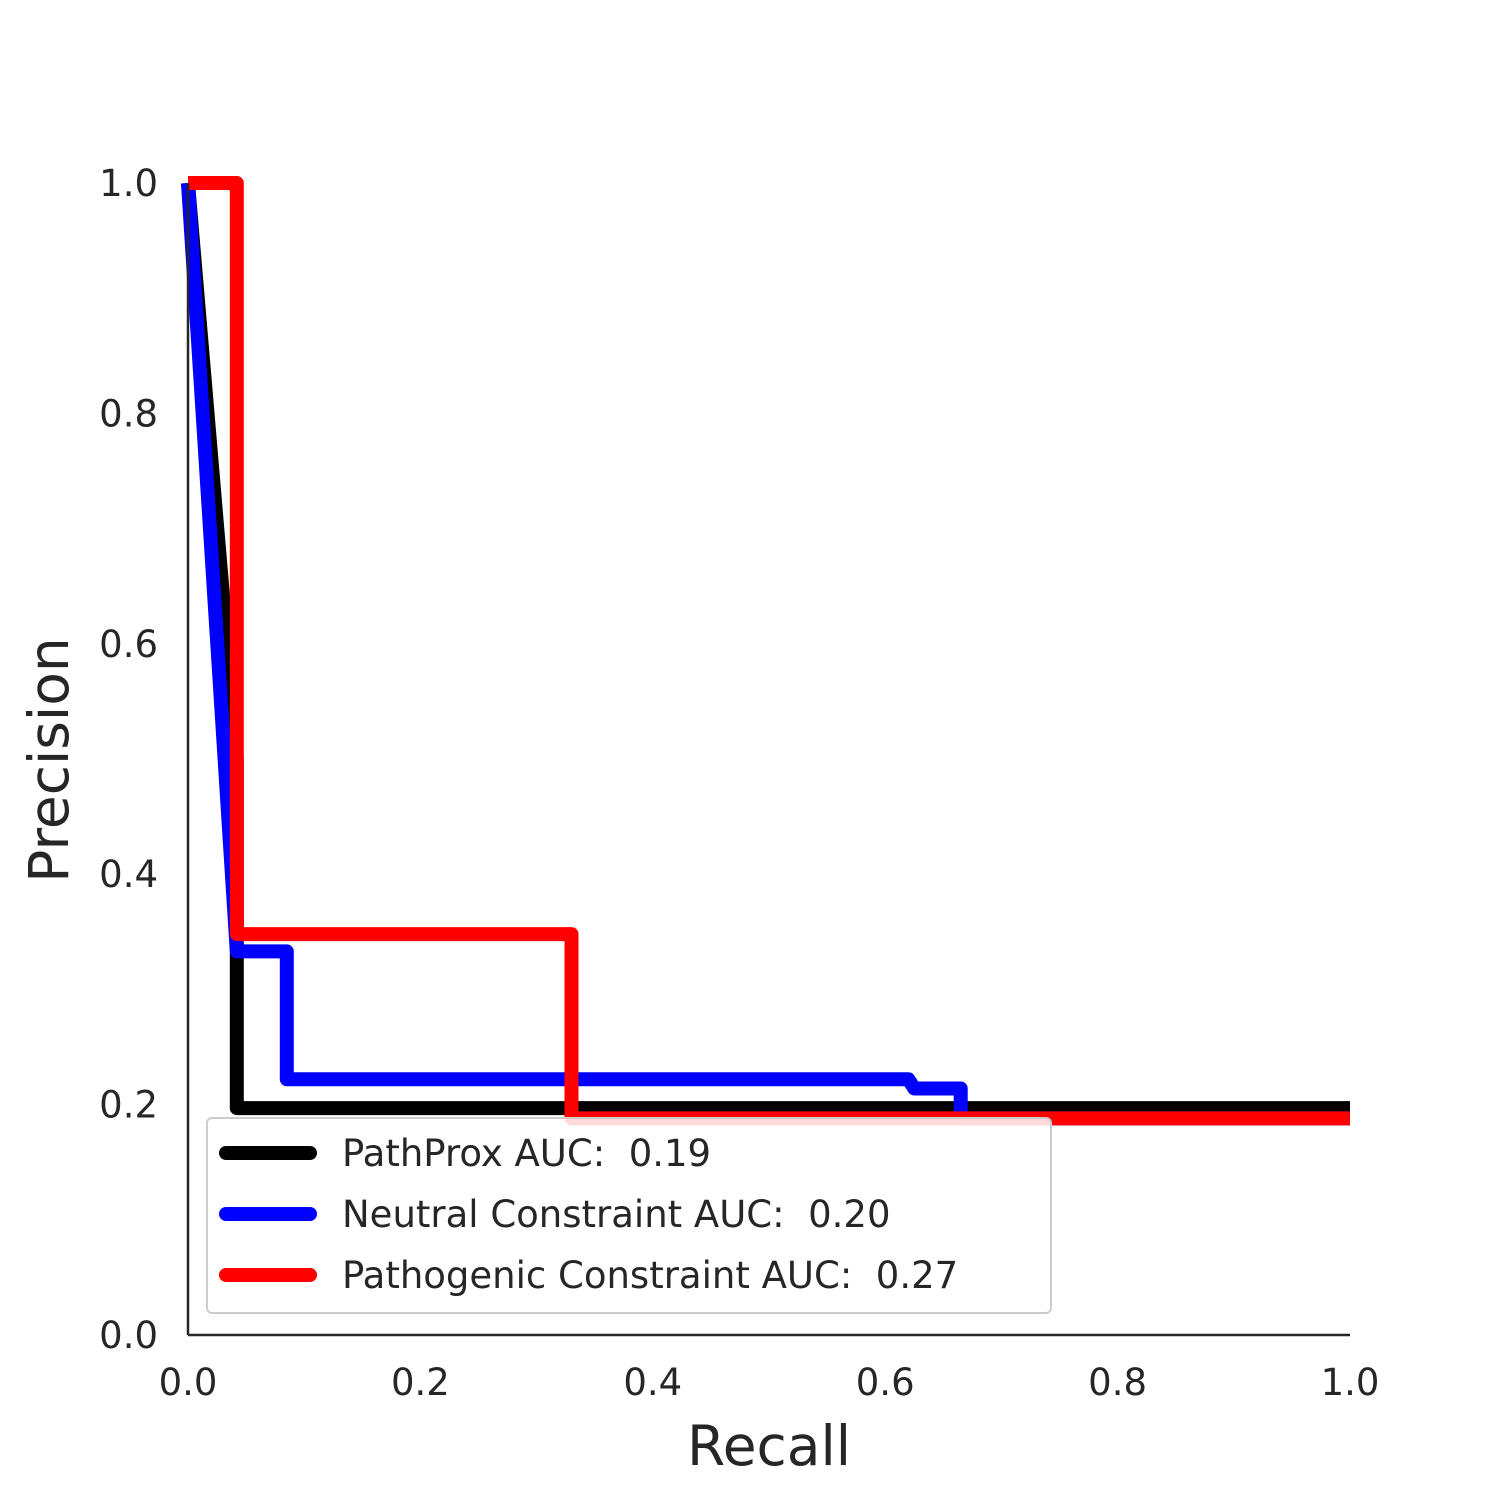 The width and height of the screenshot is (1500, 1500). What do you see at coordinates (128, 183) in the screenshot?
I see `y-tick-label: 1.0` at bounding box center [128, 183].